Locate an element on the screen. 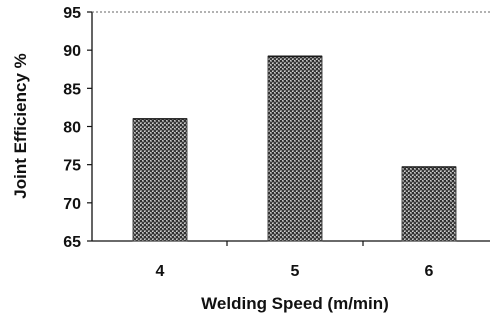 The image size is (490, 324). y-ticks: 65 70 75 80 85 90 95 is located at coordinates (77, 128).